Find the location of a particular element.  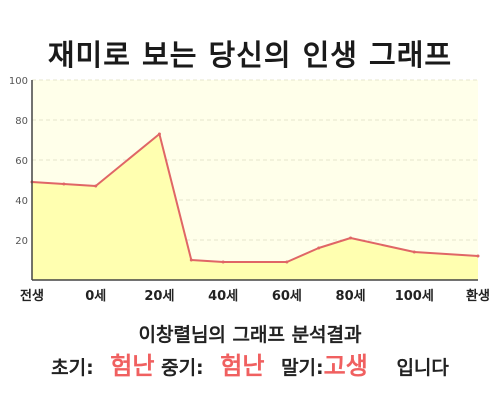

x-tick-label: 40세 is located at coordinates (223, 296).